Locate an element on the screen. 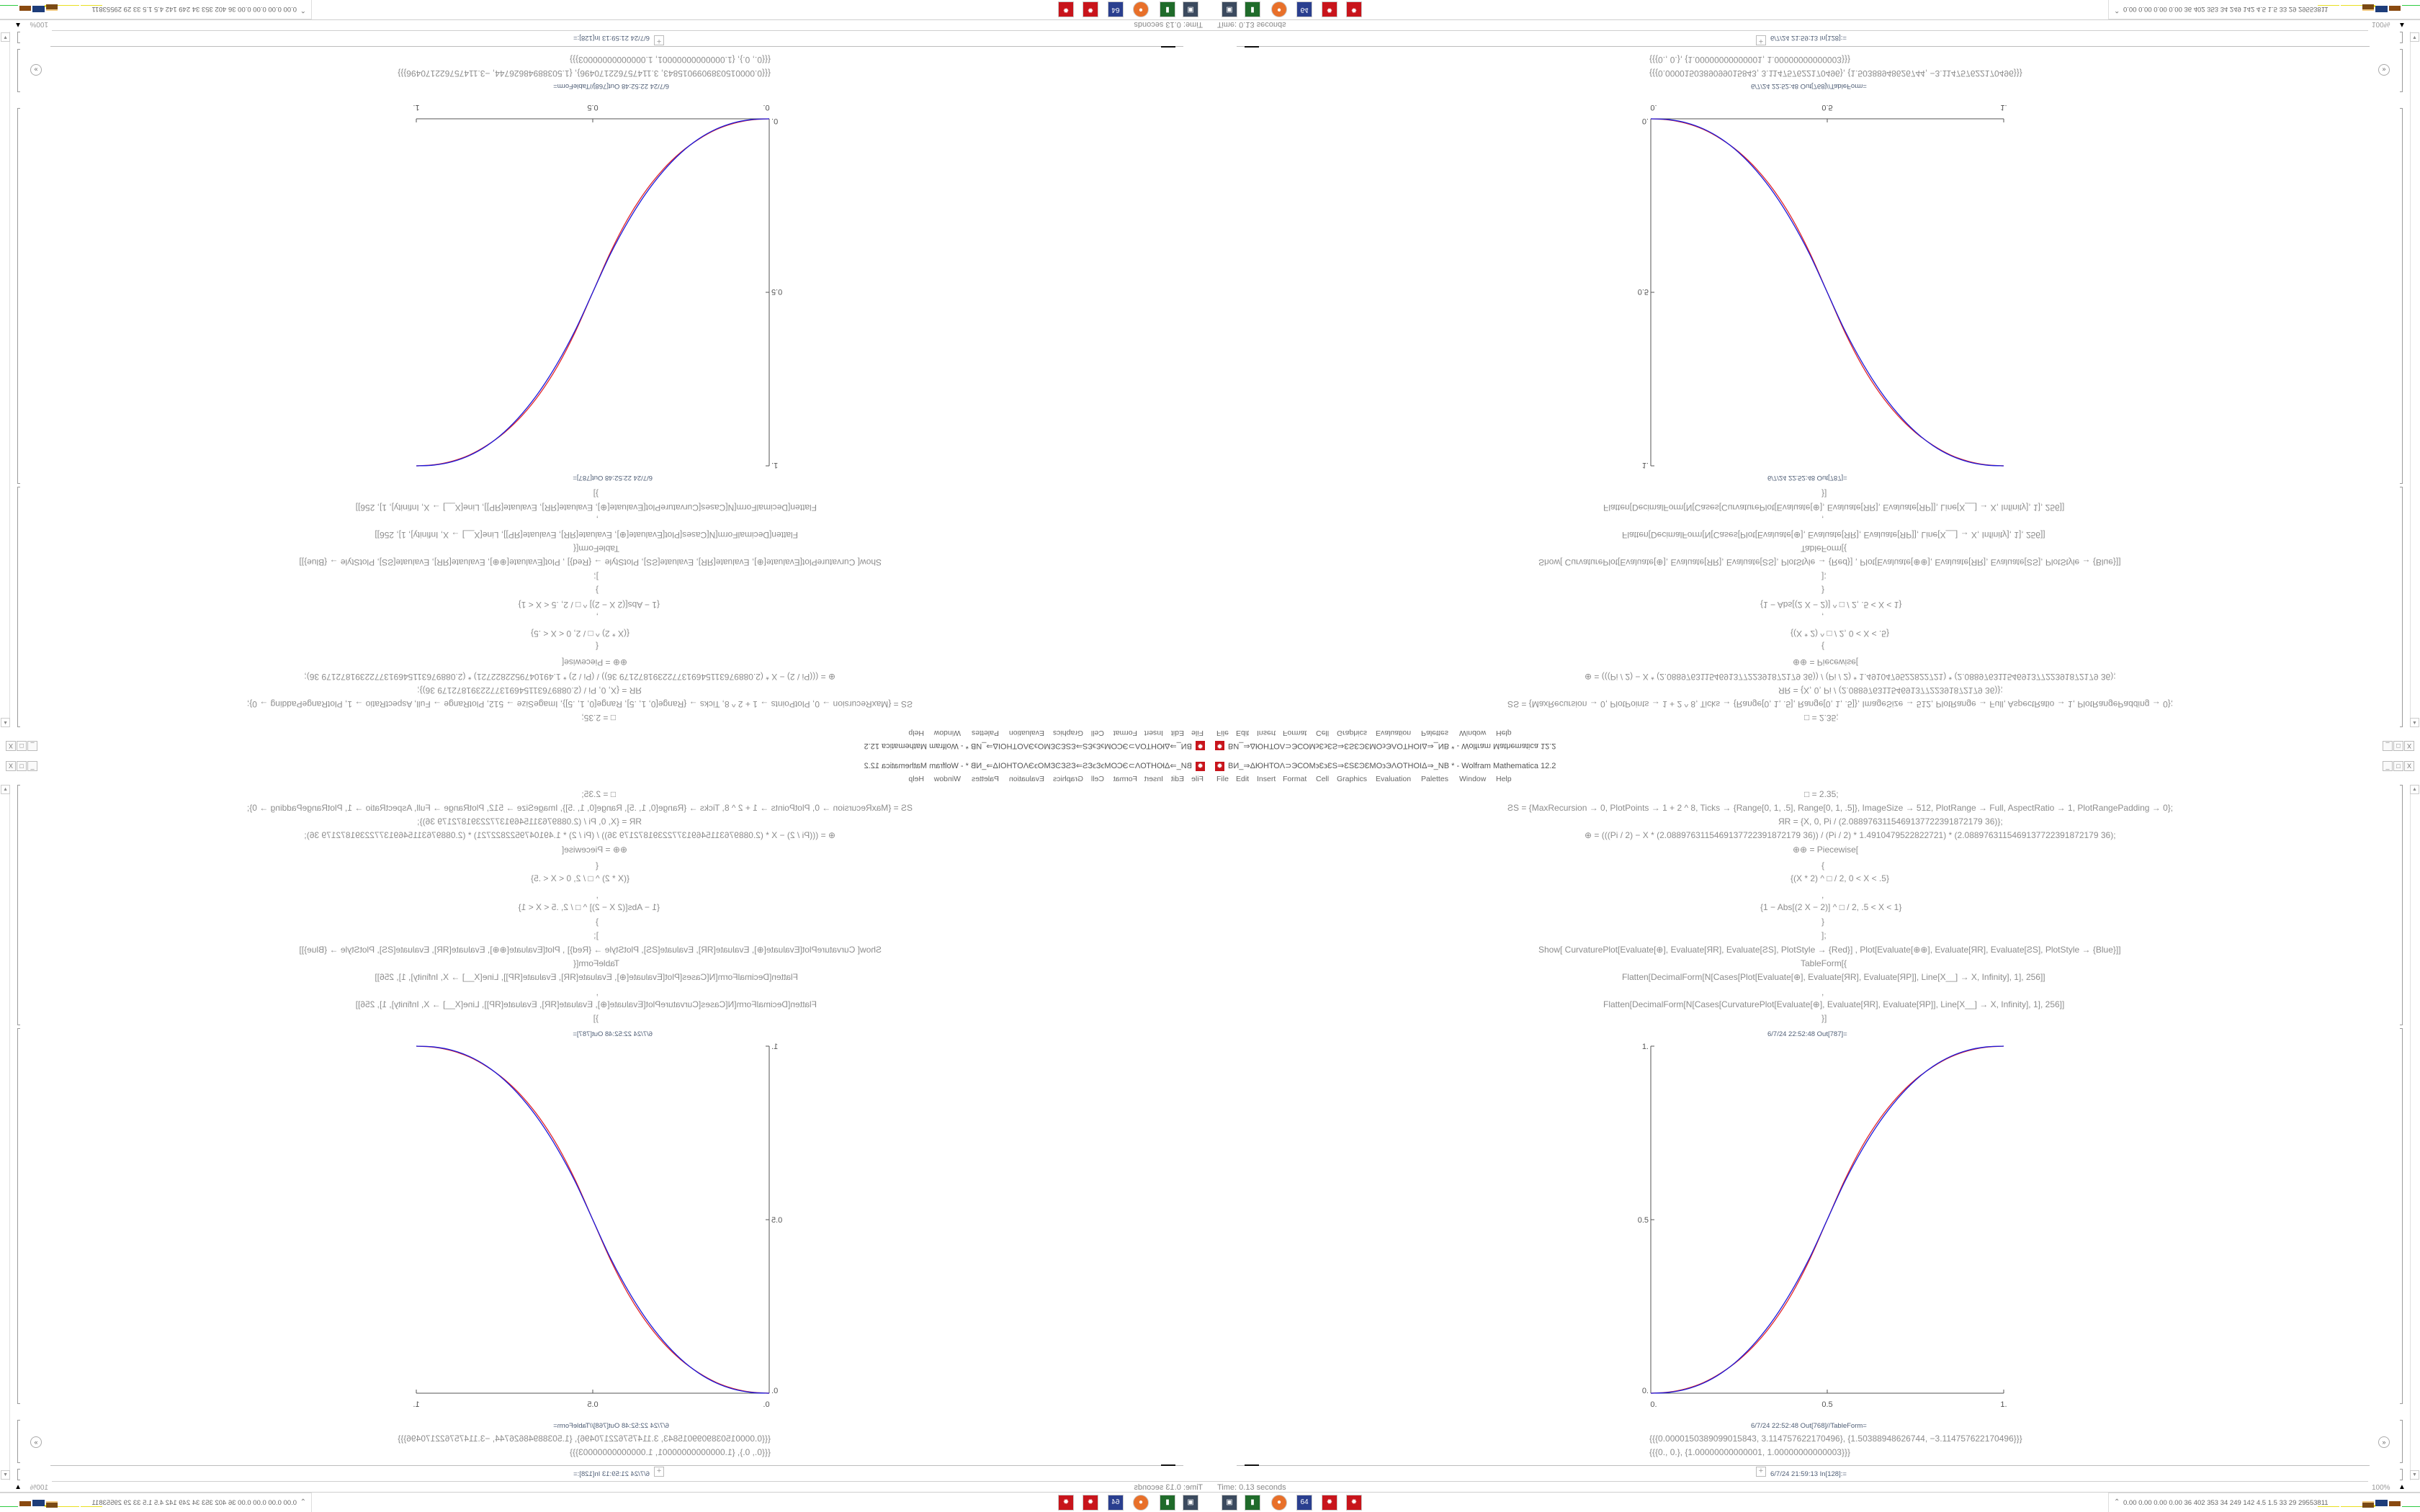 The width and height of the screenshot is (2420, 1512). menu-cell: Cell is located at coordinates (1097, 733).